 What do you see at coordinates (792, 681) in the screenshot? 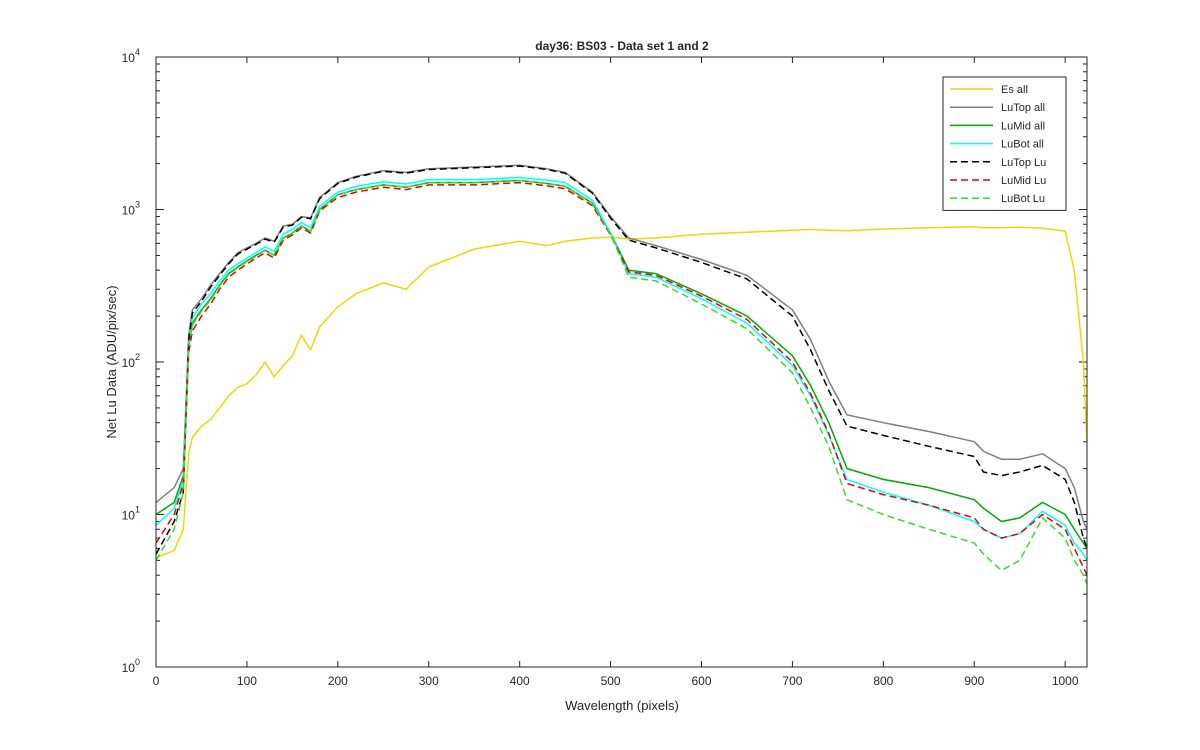
I see `x-tick-label: 700` at bounding box center [792, 681].